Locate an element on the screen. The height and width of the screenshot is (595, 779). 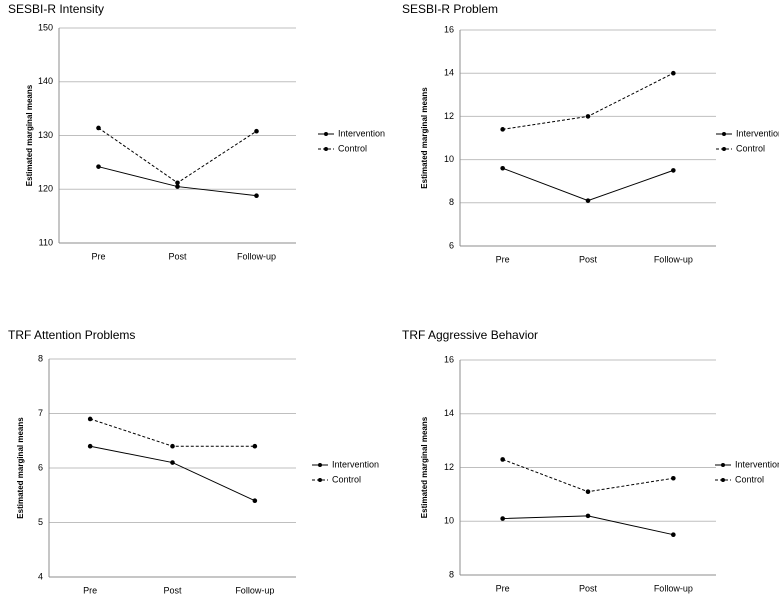
chart-title: SESBI-R Problem is located at coordinates (450, 9).